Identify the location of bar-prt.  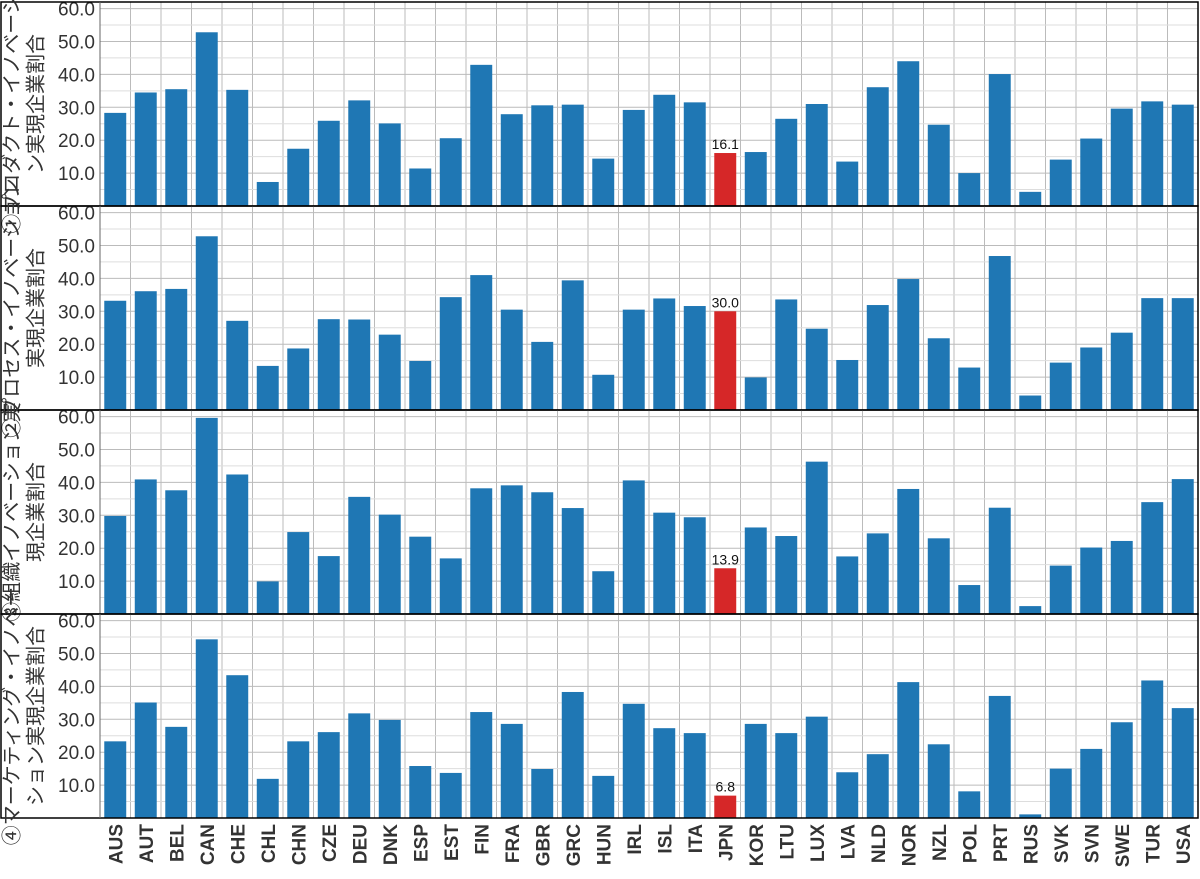
(999, 333).